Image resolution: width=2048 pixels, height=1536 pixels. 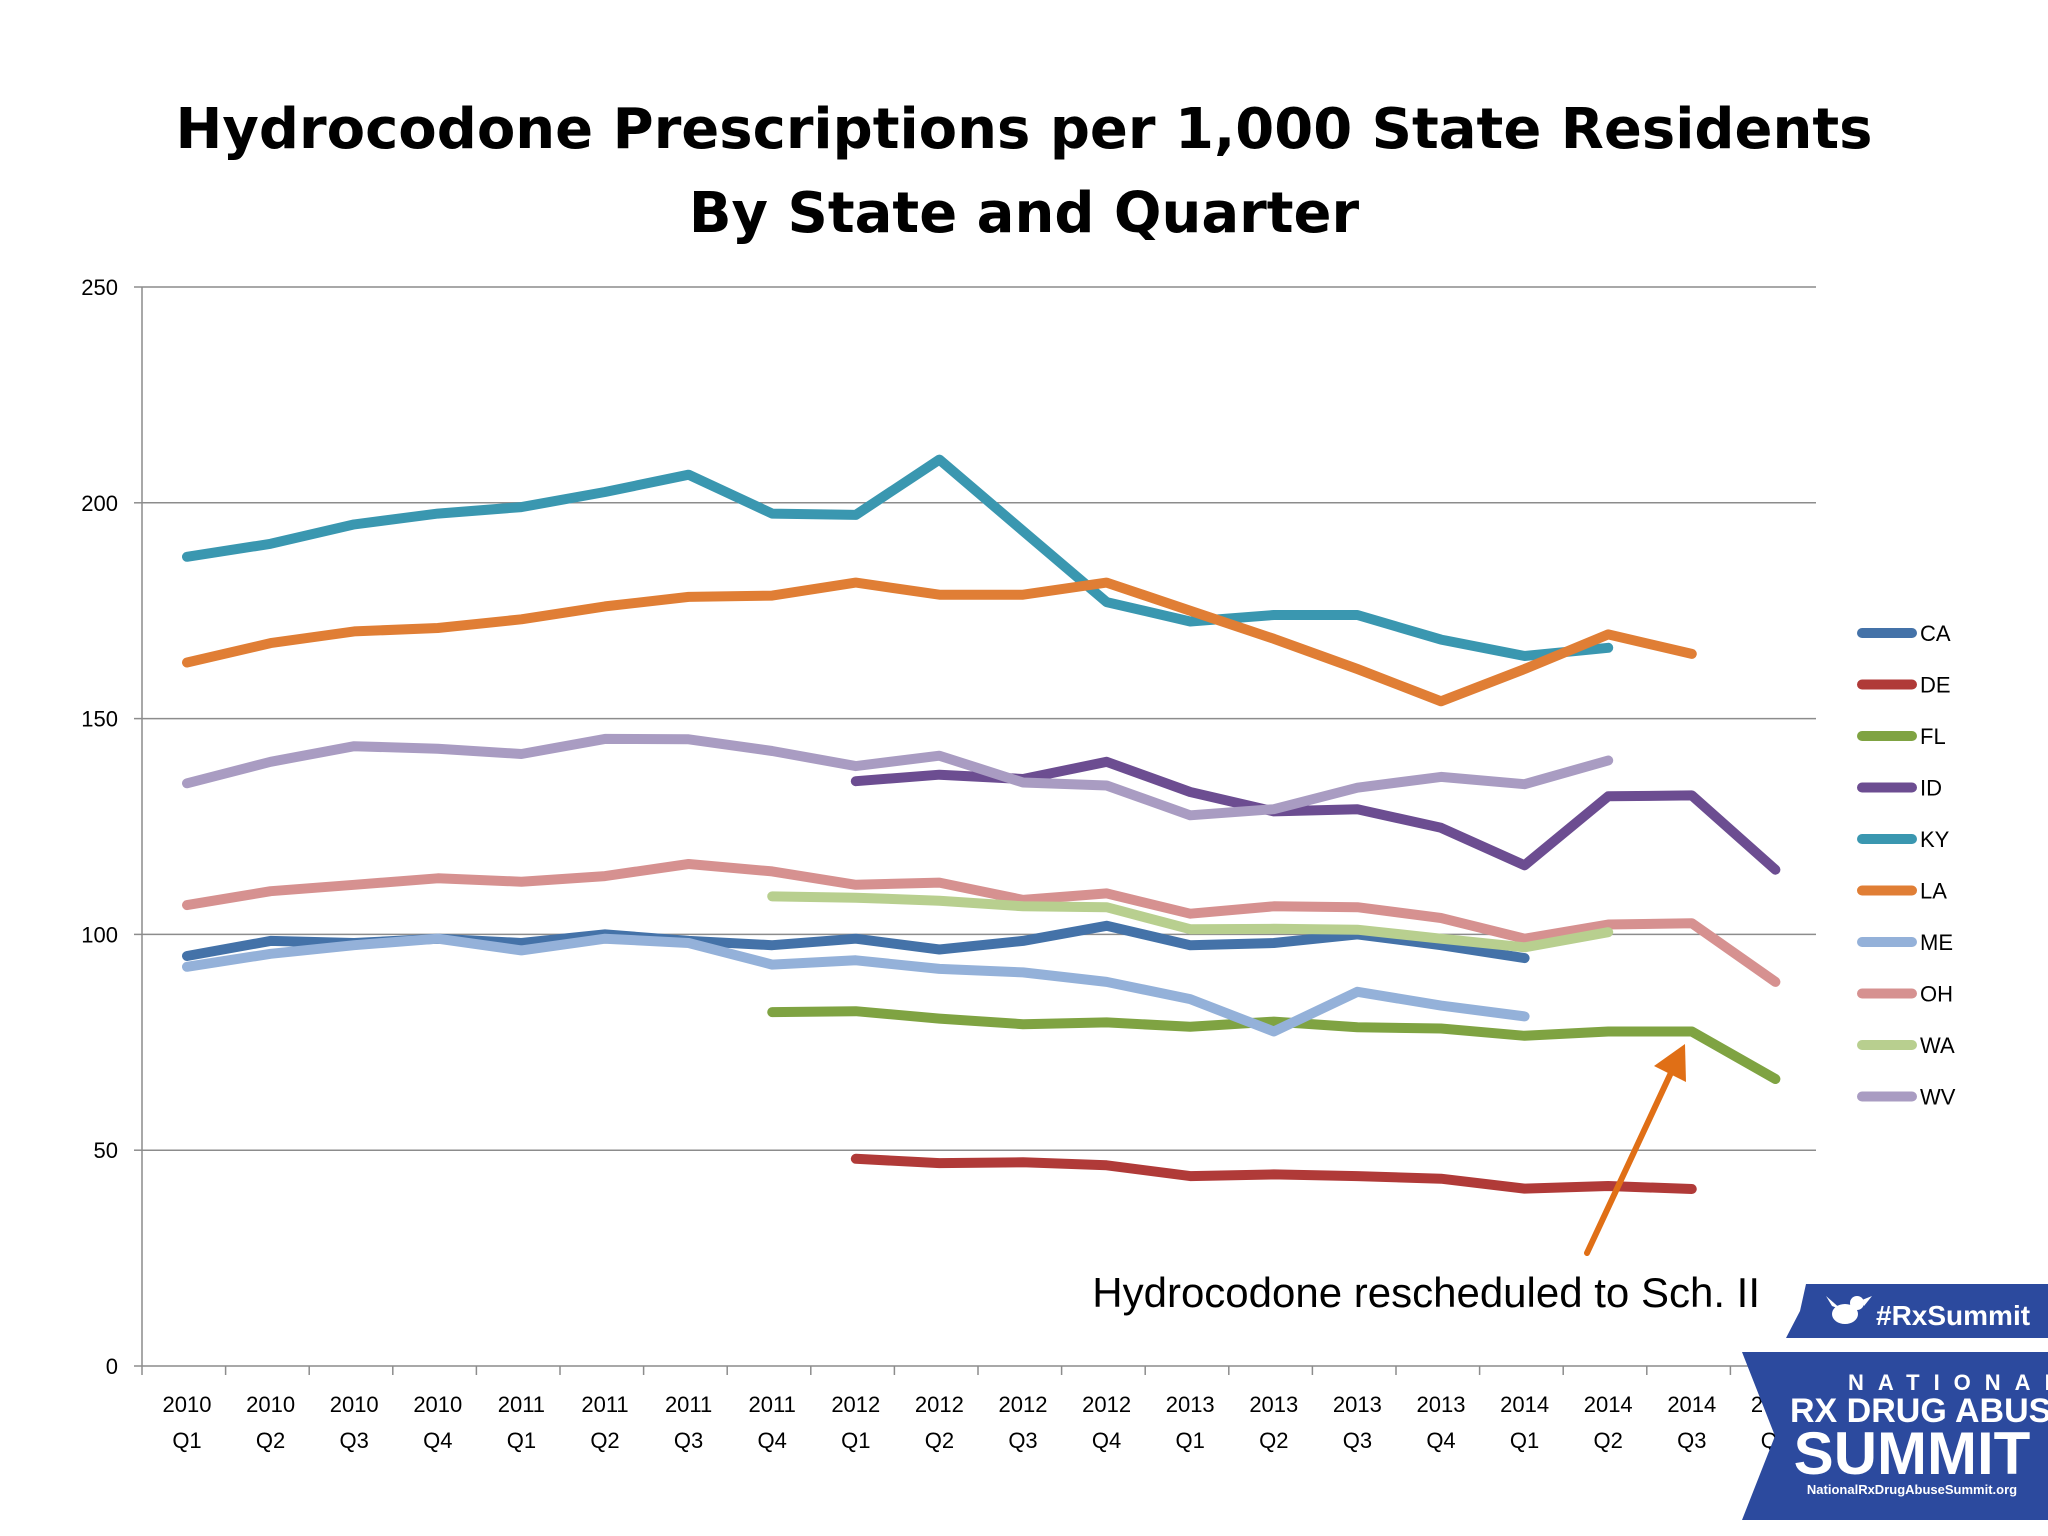 What do you see at coordinates (855, 1404) in the screenshot?
I see `x-tick-label-year-8: 2012` at bounding box center [855, 1404].